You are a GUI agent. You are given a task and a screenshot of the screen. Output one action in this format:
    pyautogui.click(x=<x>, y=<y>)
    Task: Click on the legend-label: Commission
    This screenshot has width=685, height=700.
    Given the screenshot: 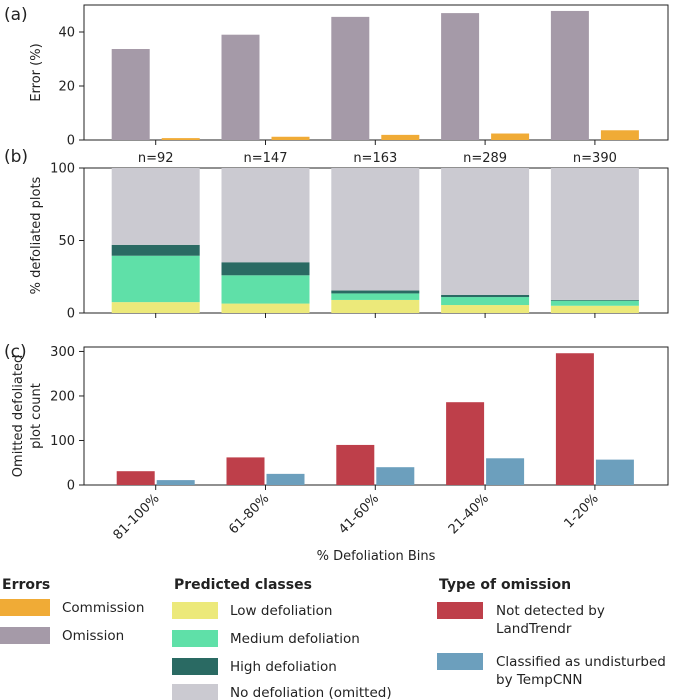 What is the action you would take?
    pyautogui.click(x=103, y=608)
    